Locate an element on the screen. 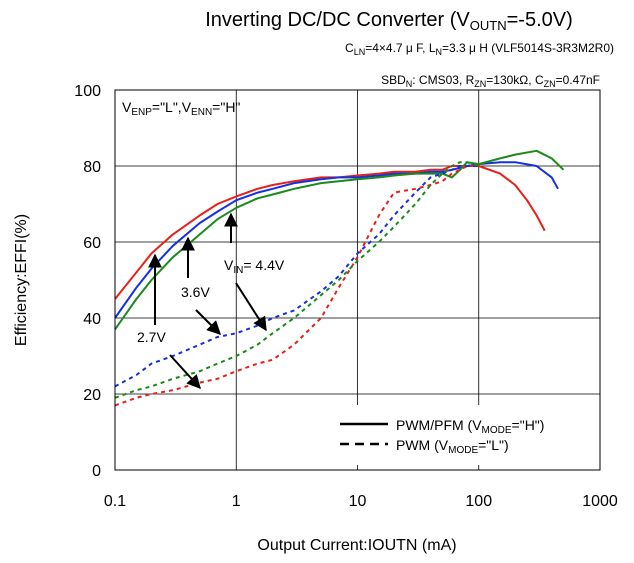 Image resolution: width=634 pixels, height=563 pixels. arrow-2-7v-dashed is located at coordinates (185, 372).